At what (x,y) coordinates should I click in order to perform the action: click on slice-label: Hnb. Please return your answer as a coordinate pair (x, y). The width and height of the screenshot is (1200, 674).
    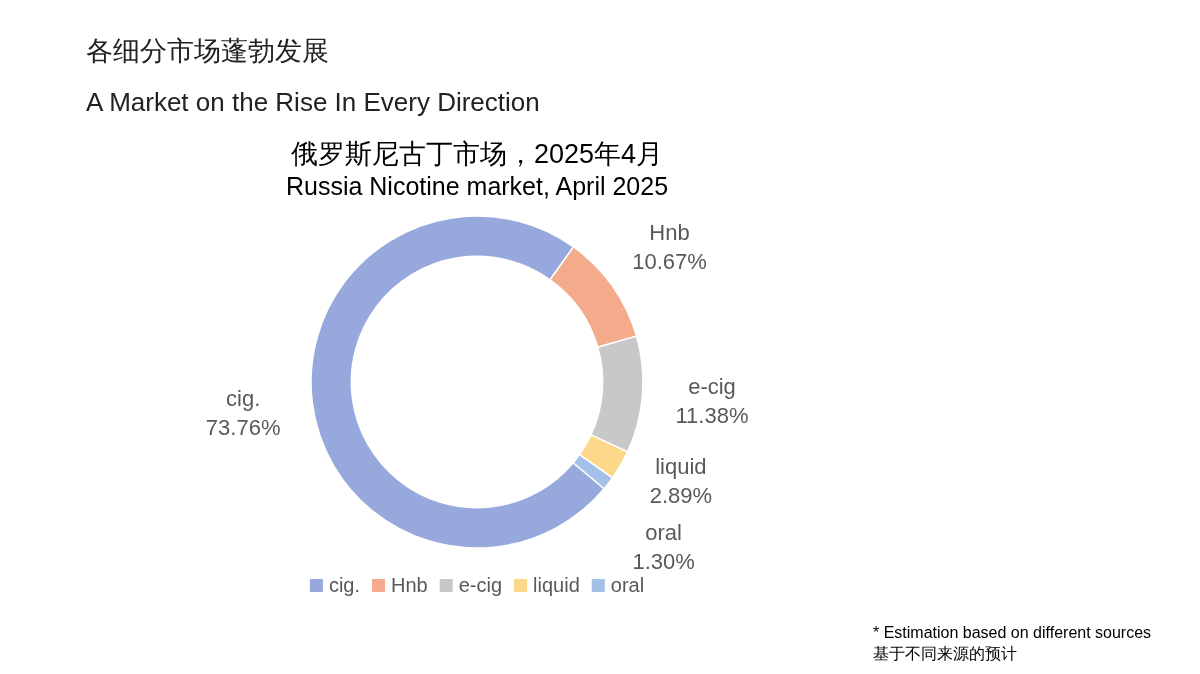
    Looking at the image, I should click on (669, 232).